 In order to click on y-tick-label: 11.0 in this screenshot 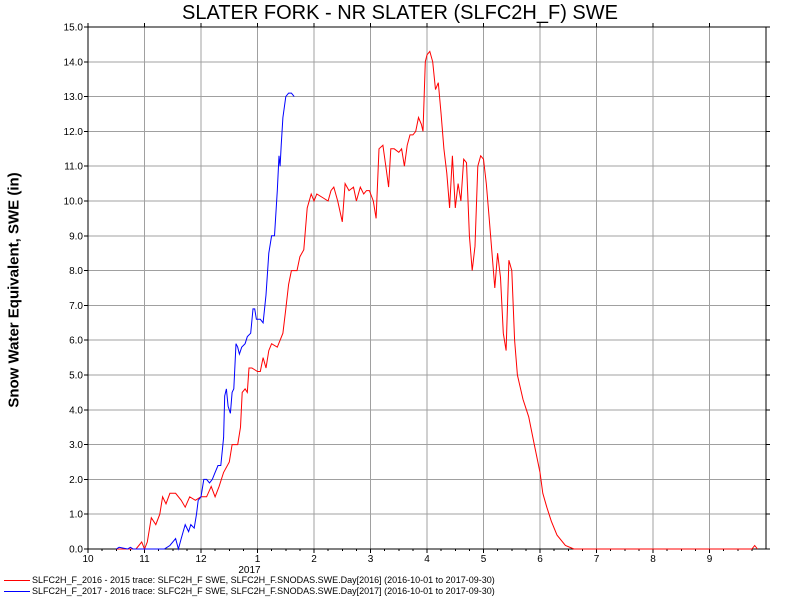, I will do `click(73, 167)`.